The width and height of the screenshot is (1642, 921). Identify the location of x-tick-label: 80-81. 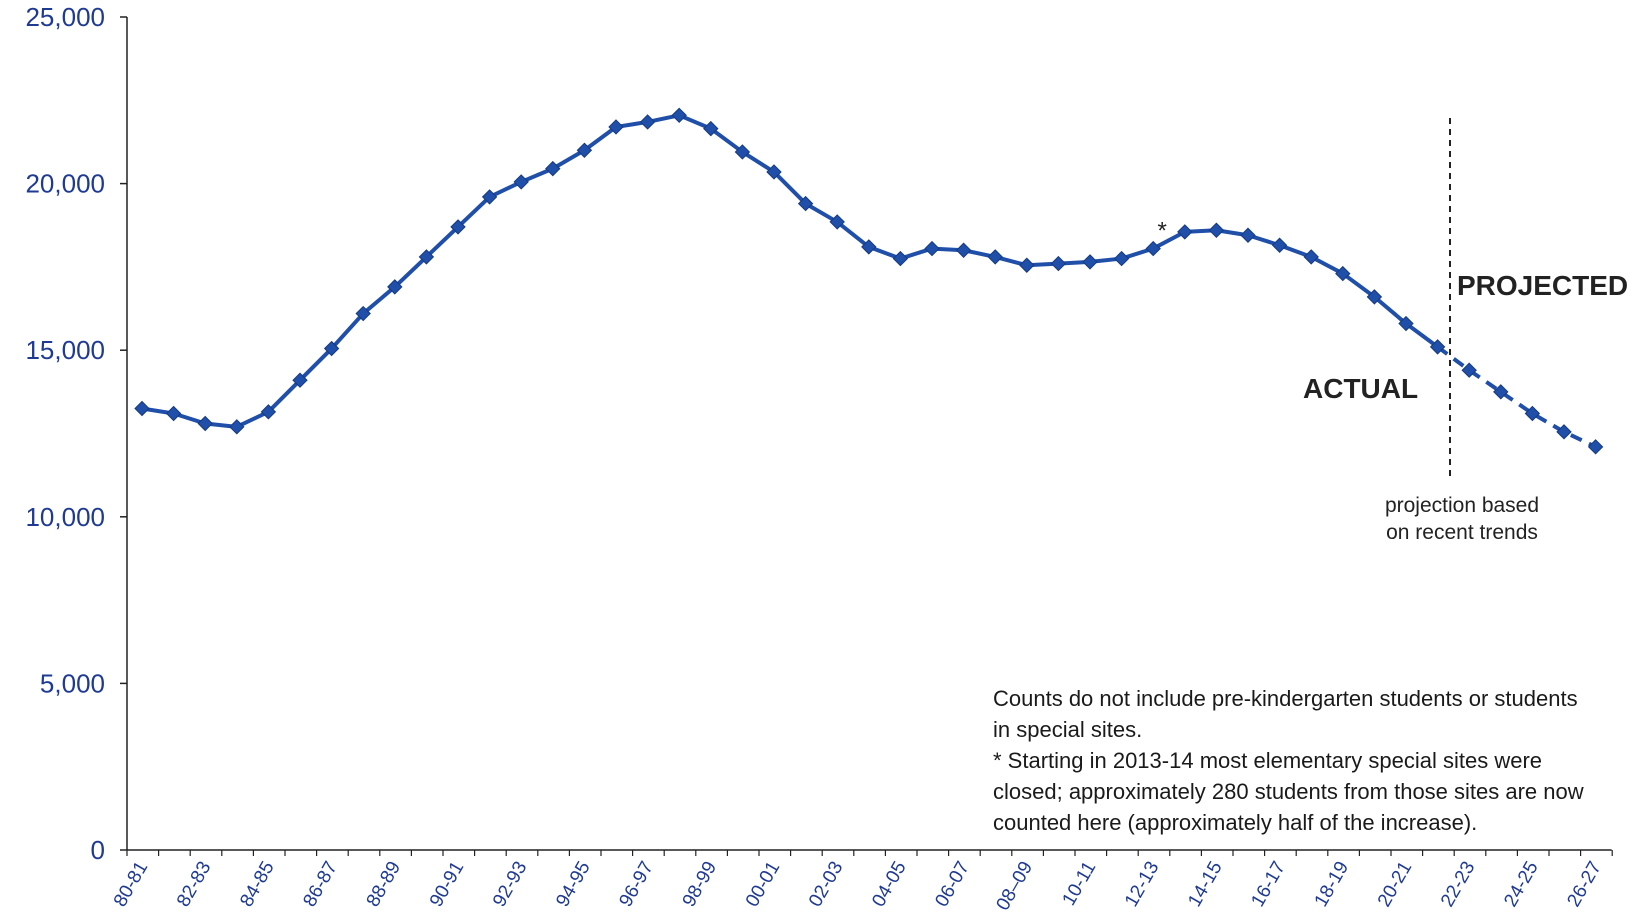
(131, 884).